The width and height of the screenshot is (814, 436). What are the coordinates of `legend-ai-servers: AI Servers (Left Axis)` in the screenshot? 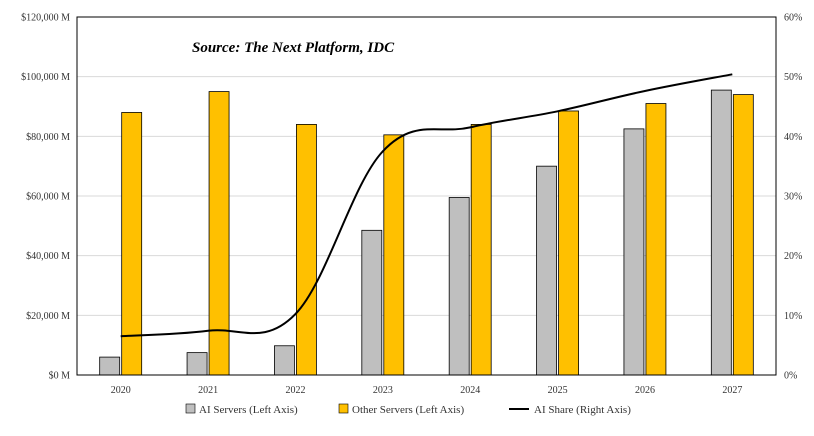 It's located at (241, 409).